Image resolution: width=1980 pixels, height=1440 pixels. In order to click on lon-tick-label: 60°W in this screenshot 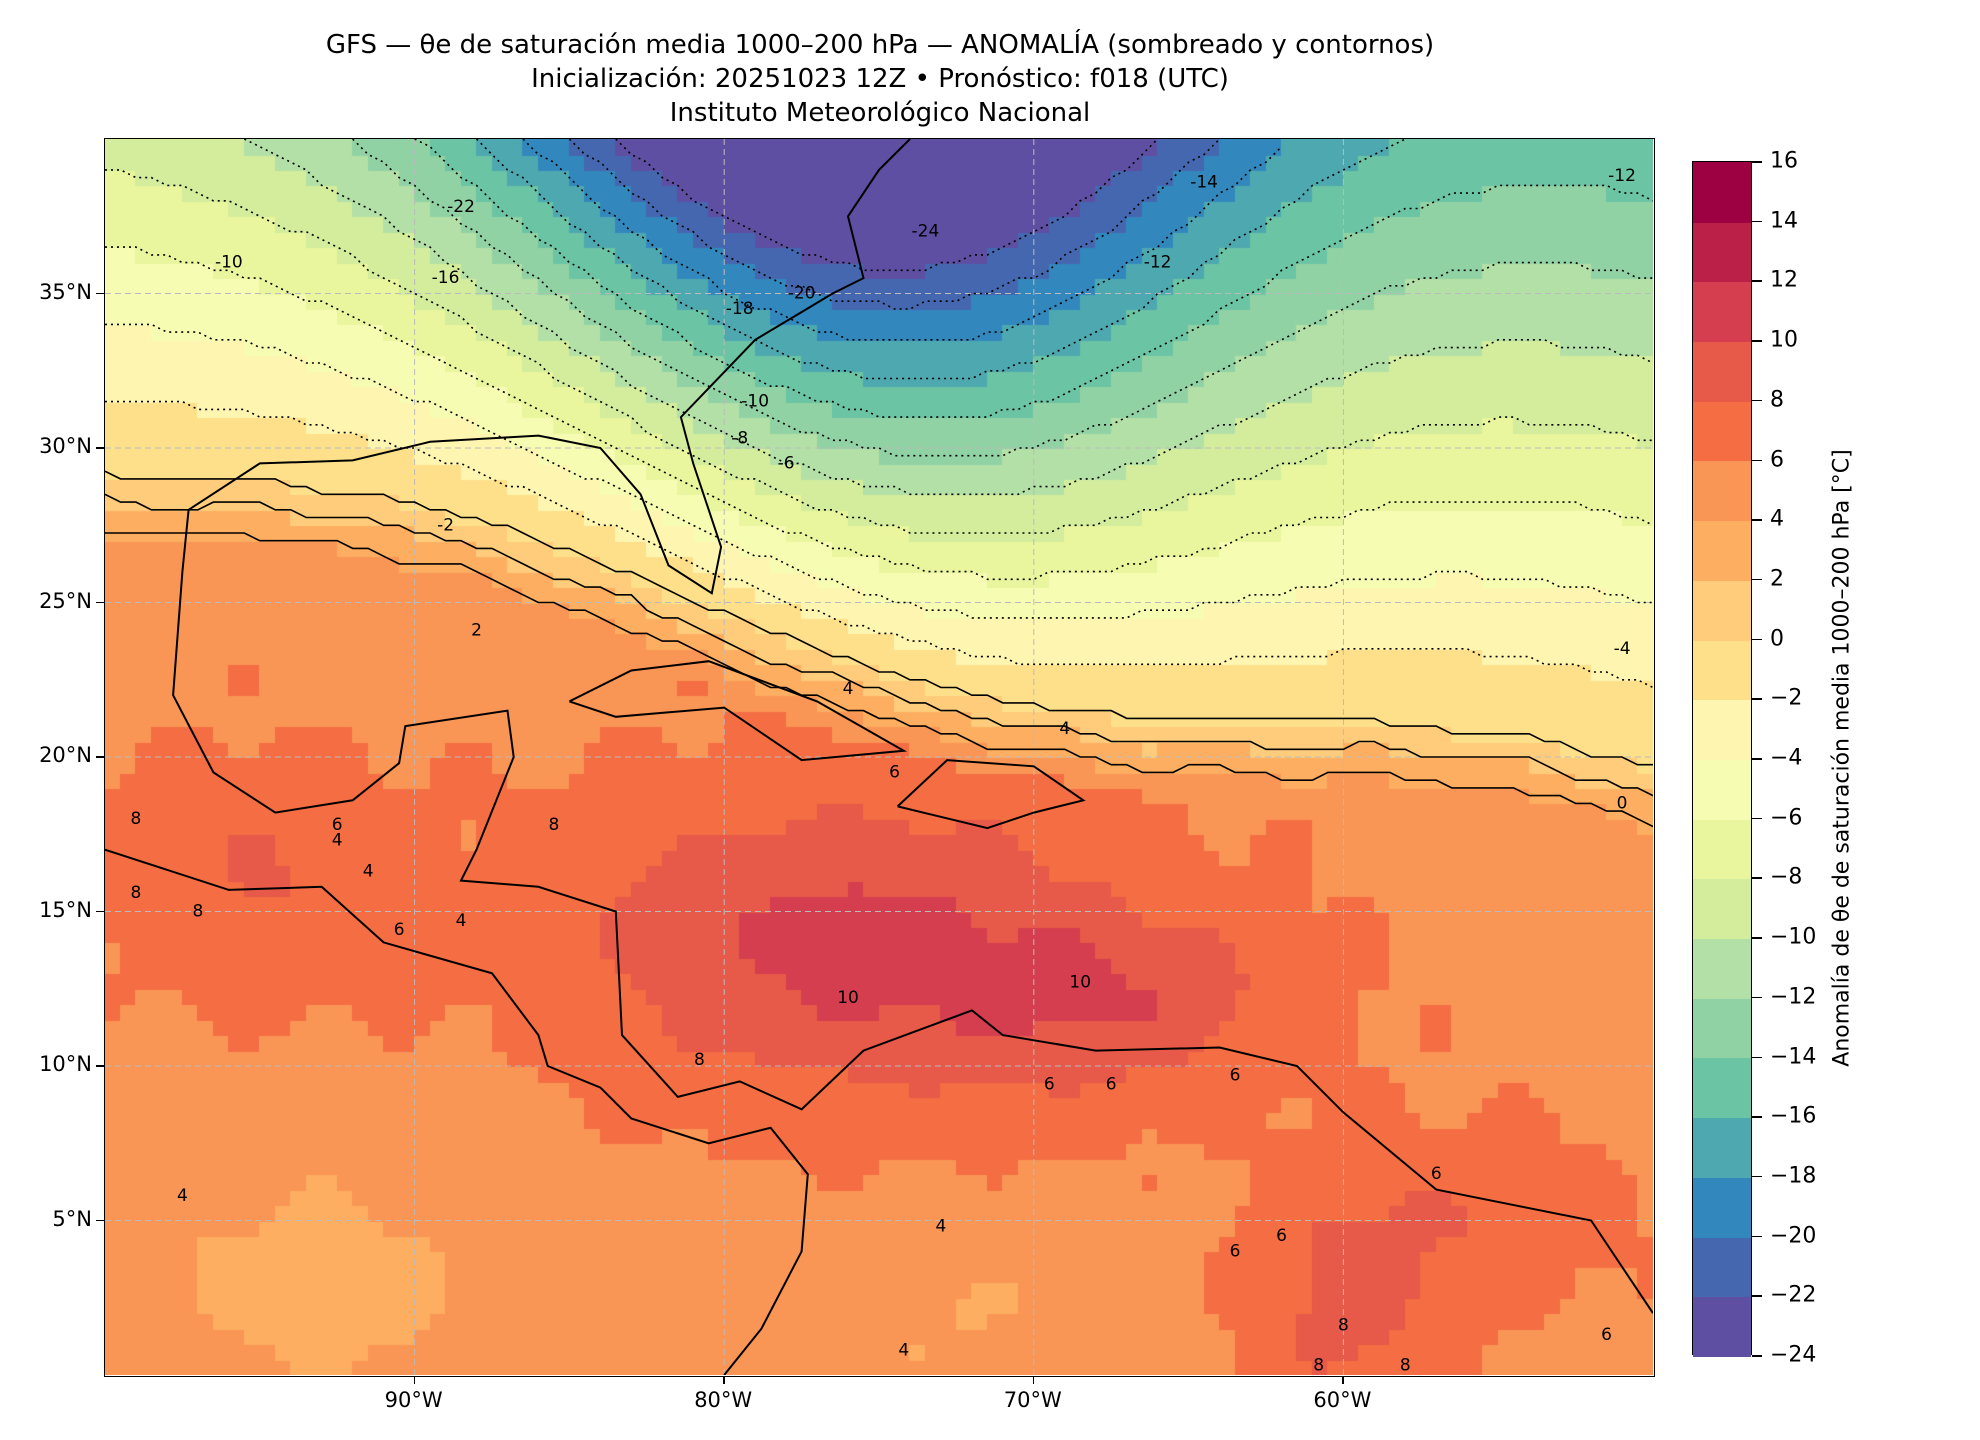, I will do `click(1342, 1400)`.